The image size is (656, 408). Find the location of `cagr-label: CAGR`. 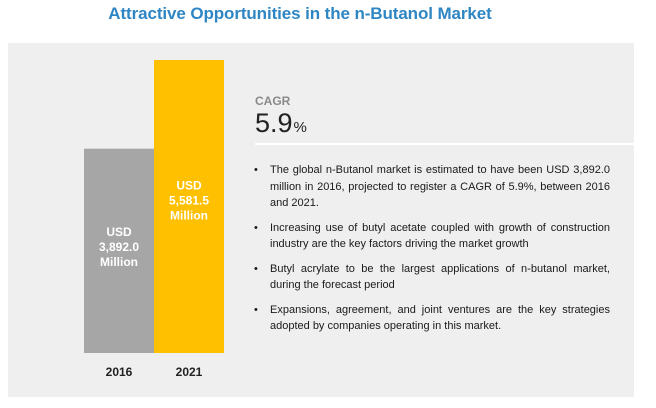

cagr-label: CAGR is located at coordinates (273, 101).